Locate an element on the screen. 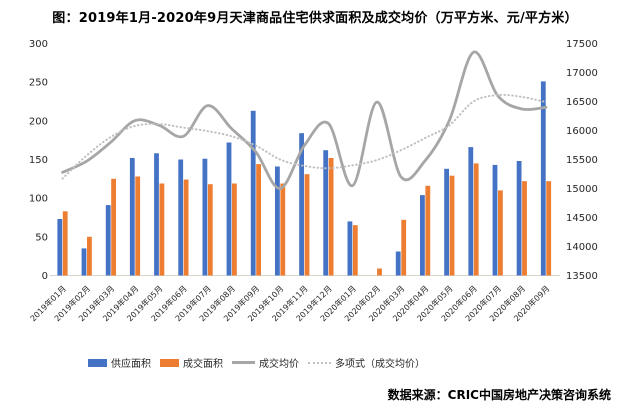  legend-label-supply: 供应面积 is located at coordinates (131, 364).